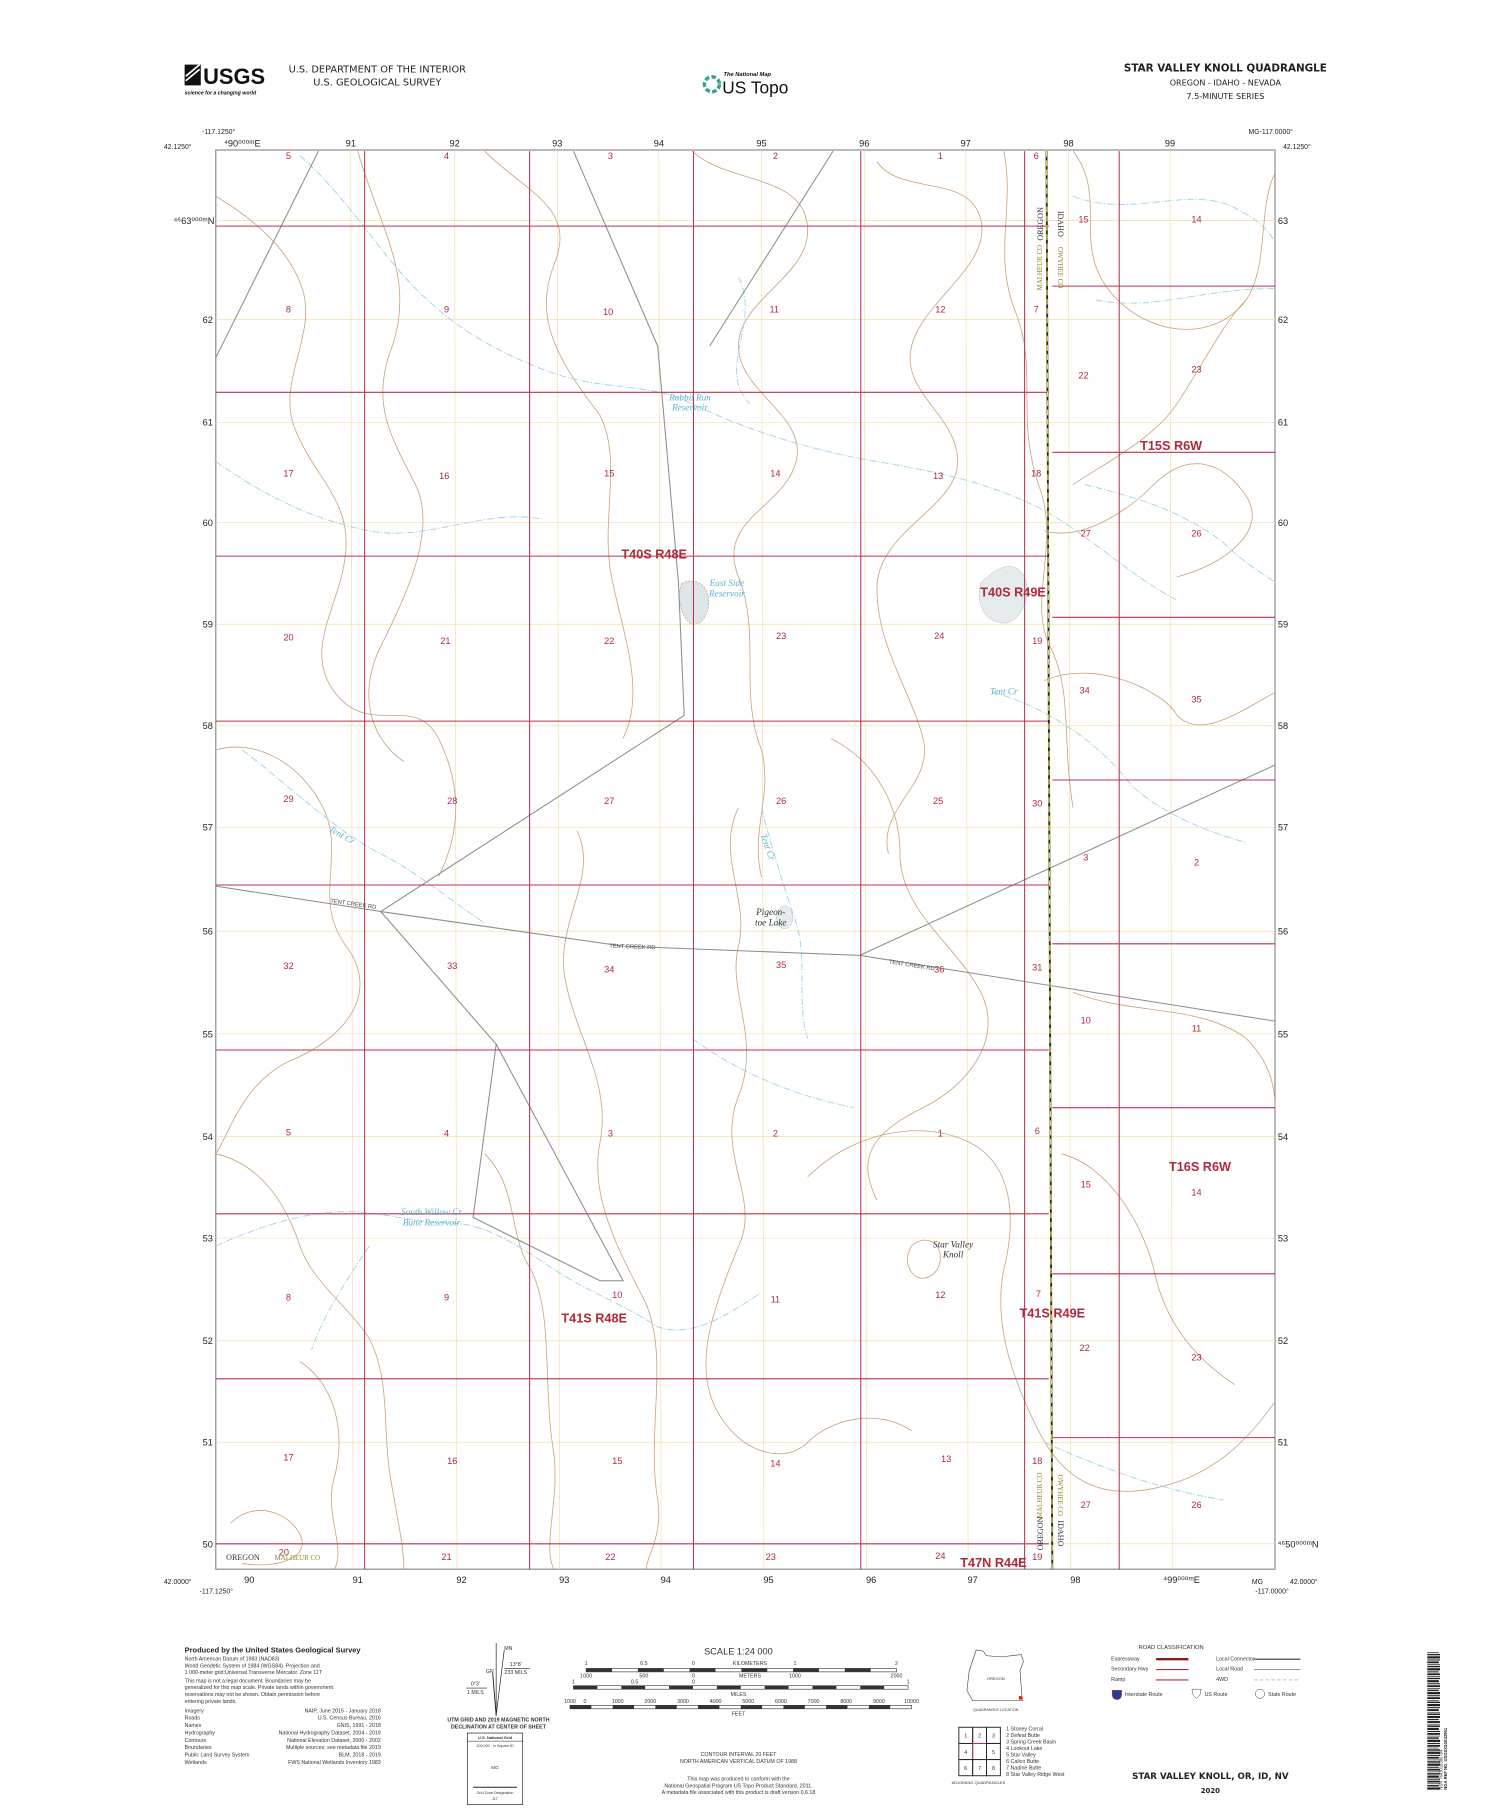 The width and height of the screenshot is (1500, 1813). I want to click on section-number: 19, so click(1037, 641).